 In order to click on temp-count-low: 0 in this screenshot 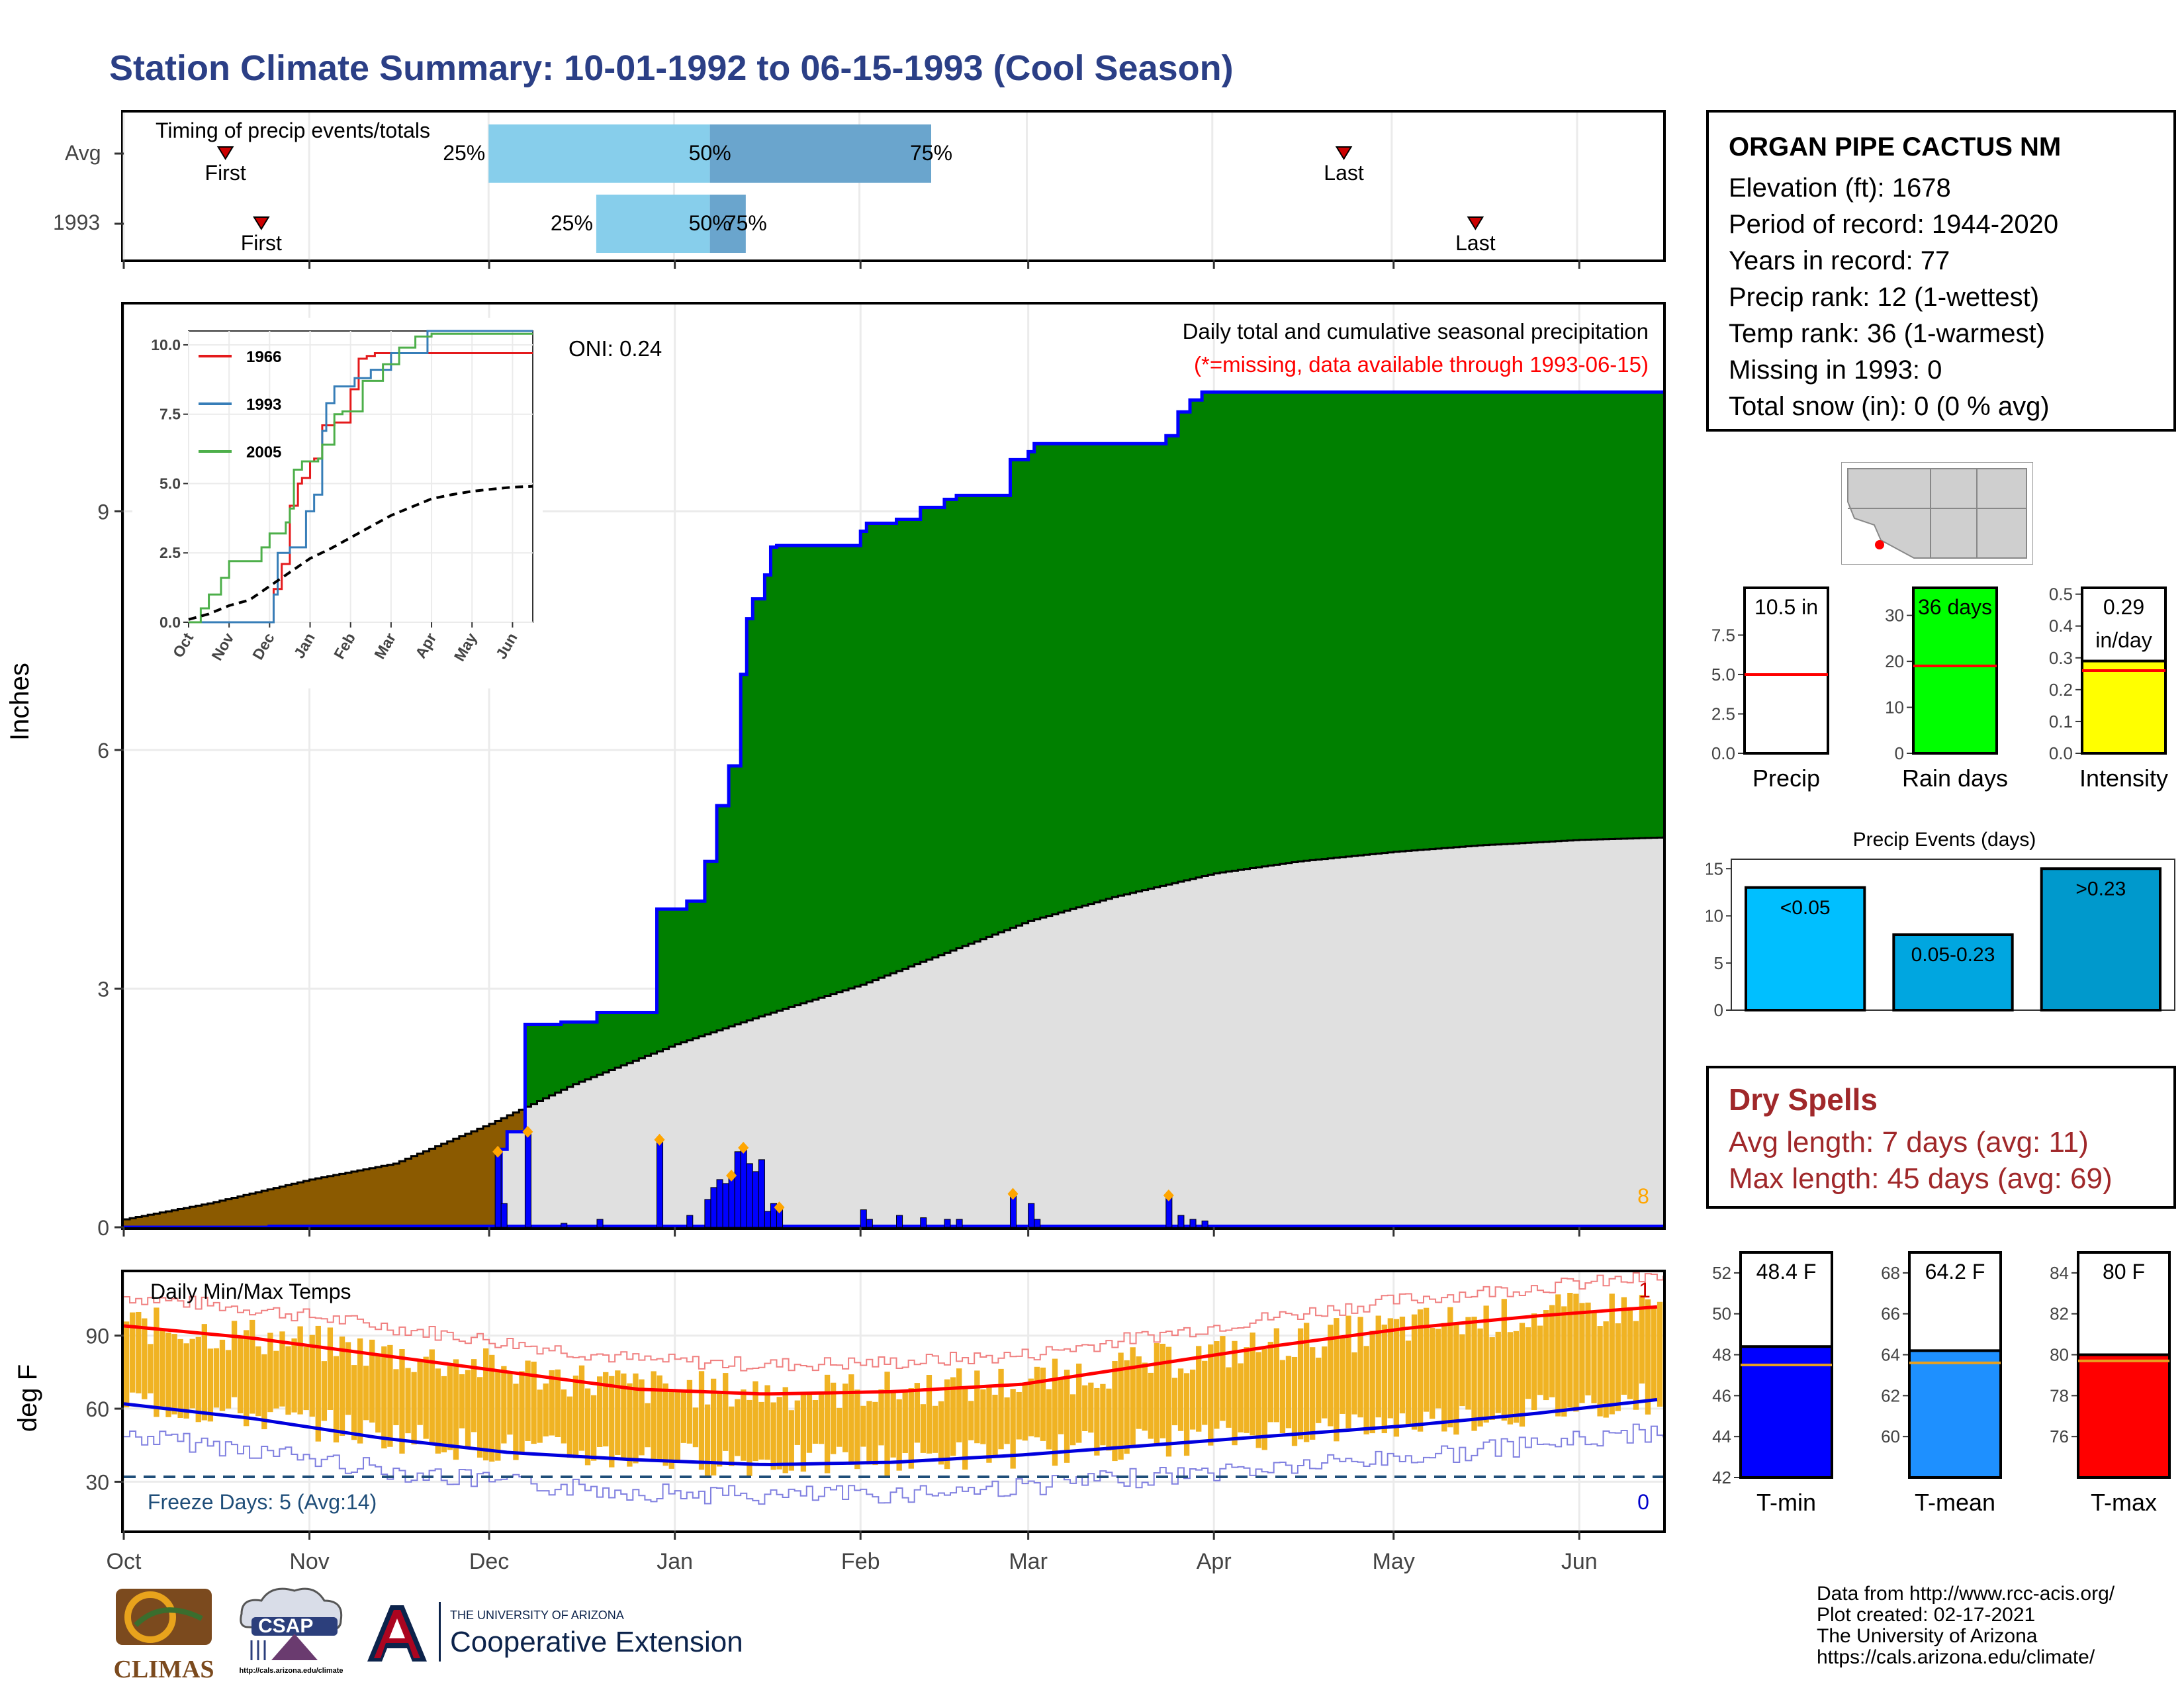, I will do `click(1643, 1502)`.